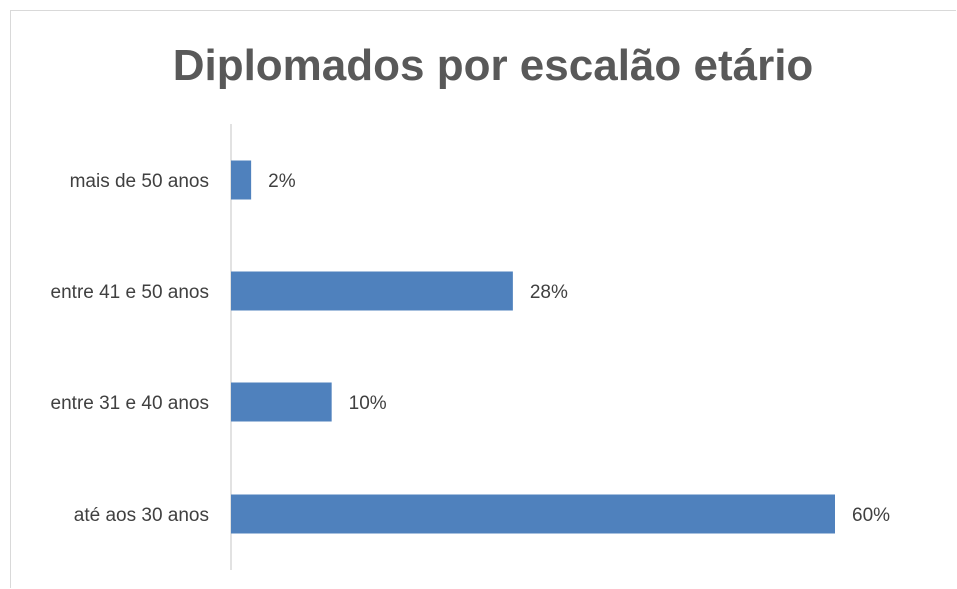 Image resolution: width=957 pixels, height=589 pixels. What do you see at coordinates (871, 515) in the screenshot?
I see `value-label-3: 60%` at bounding box center [871, 515].